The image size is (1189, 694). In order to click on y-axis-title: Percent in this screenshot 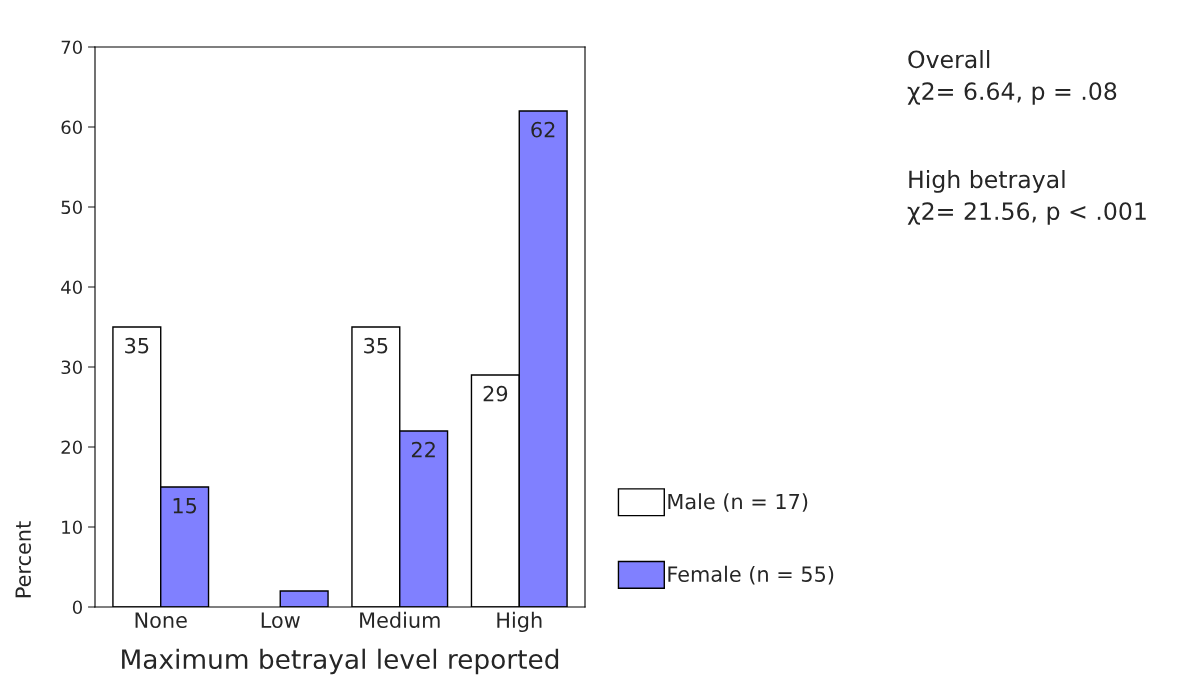, I will do `click(23, 559)`.